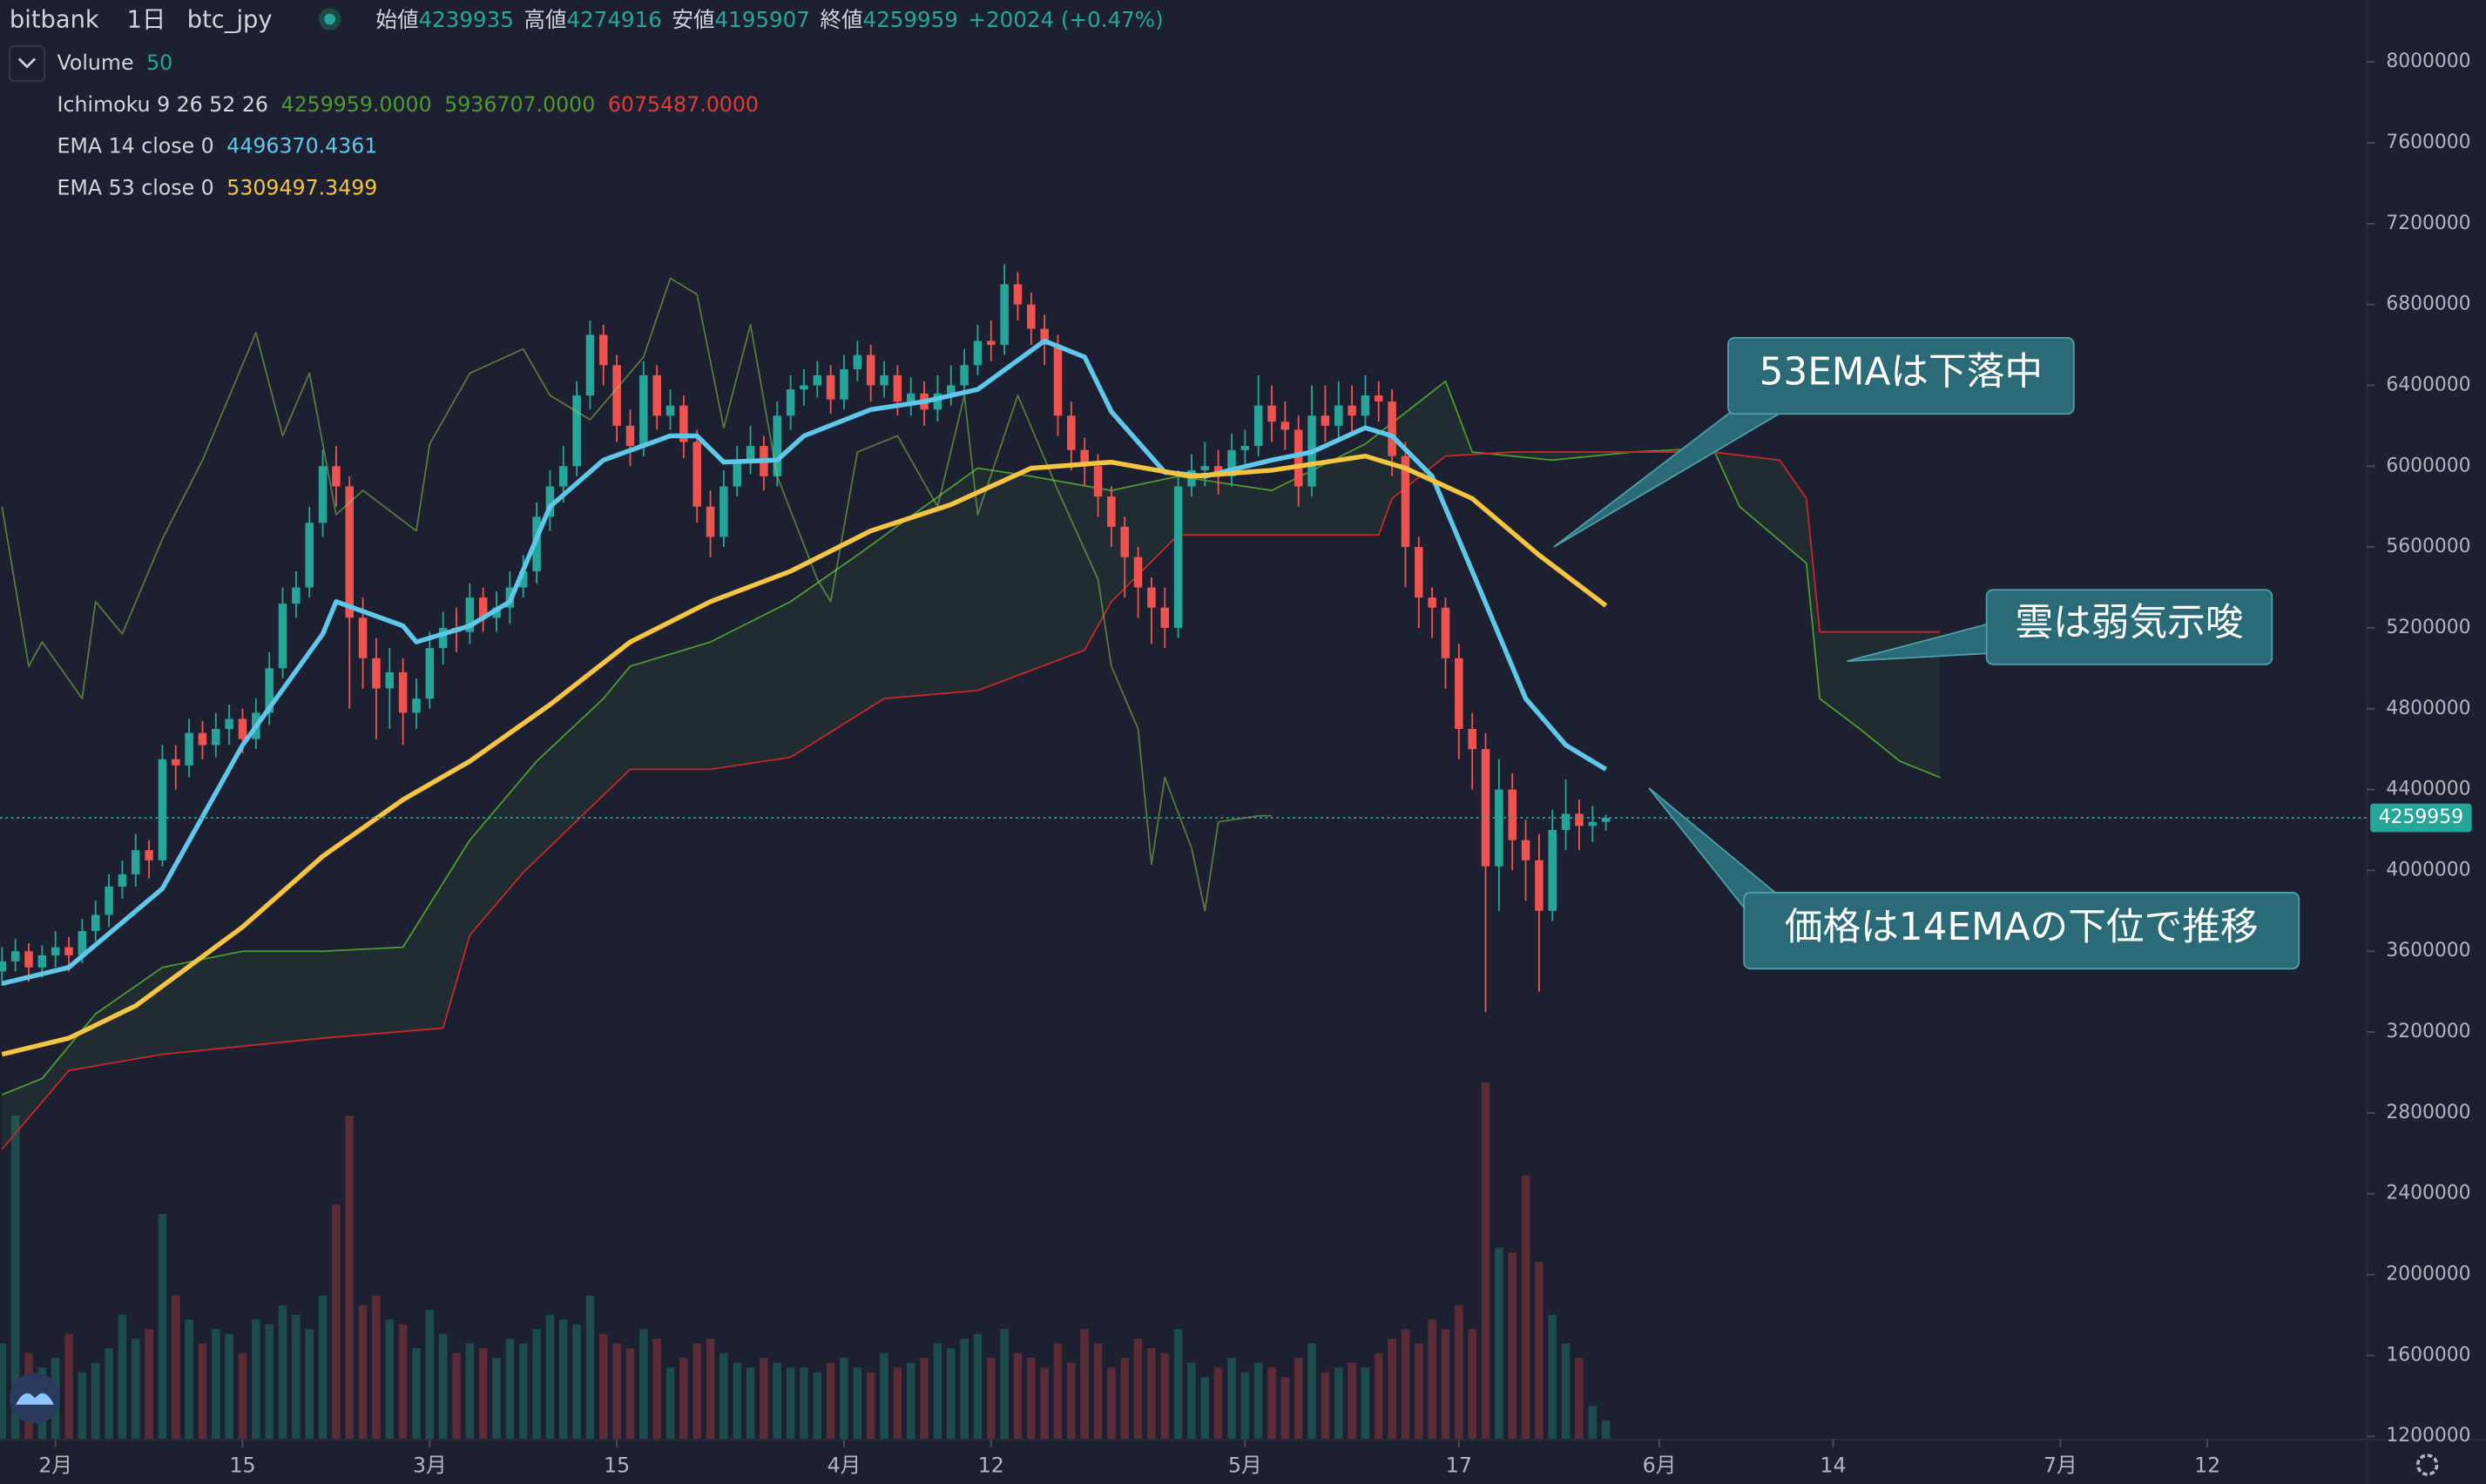 The width and height of the screenshot is (2486, 1484). I want to click on y-tick-label: 6800000, so click(2428, 304).